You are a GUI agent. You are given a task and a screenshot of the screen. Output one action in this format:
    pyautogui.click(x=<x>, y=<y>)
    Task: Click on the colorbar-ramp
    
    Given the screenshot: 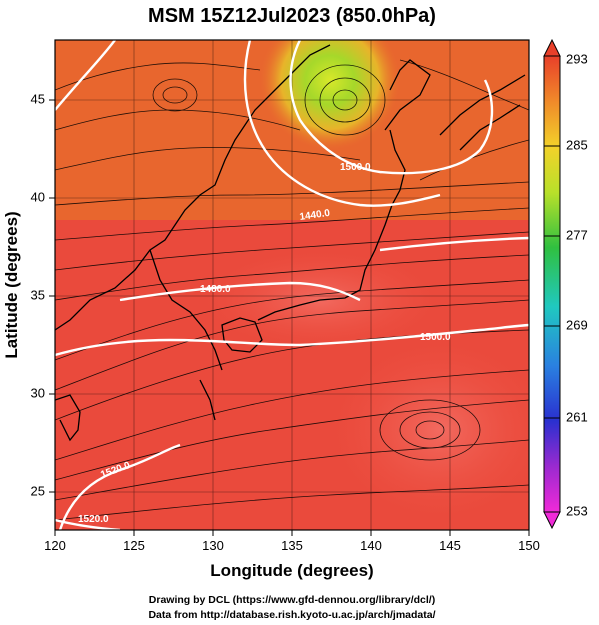 What is the action you would take?
    pyautogui.click(x=552, y=284)
    